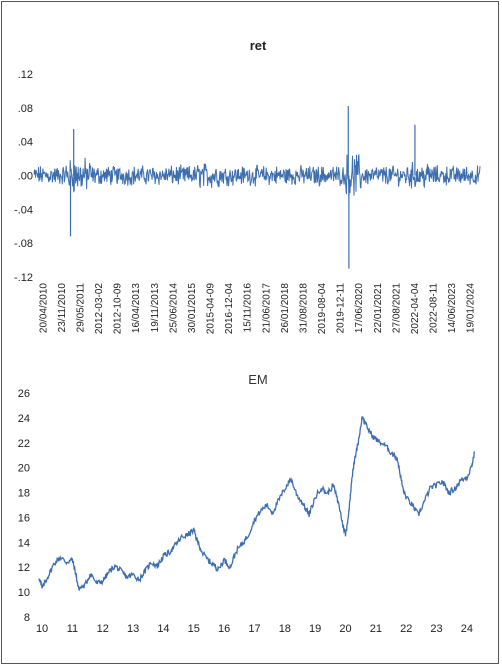 Image resolution: width=502 pixels, height=667 pixels. Describe the element at coordinates (118, 309) in the screenshot. I see `ret-x-tick-label: 2012-10-09` at that location.